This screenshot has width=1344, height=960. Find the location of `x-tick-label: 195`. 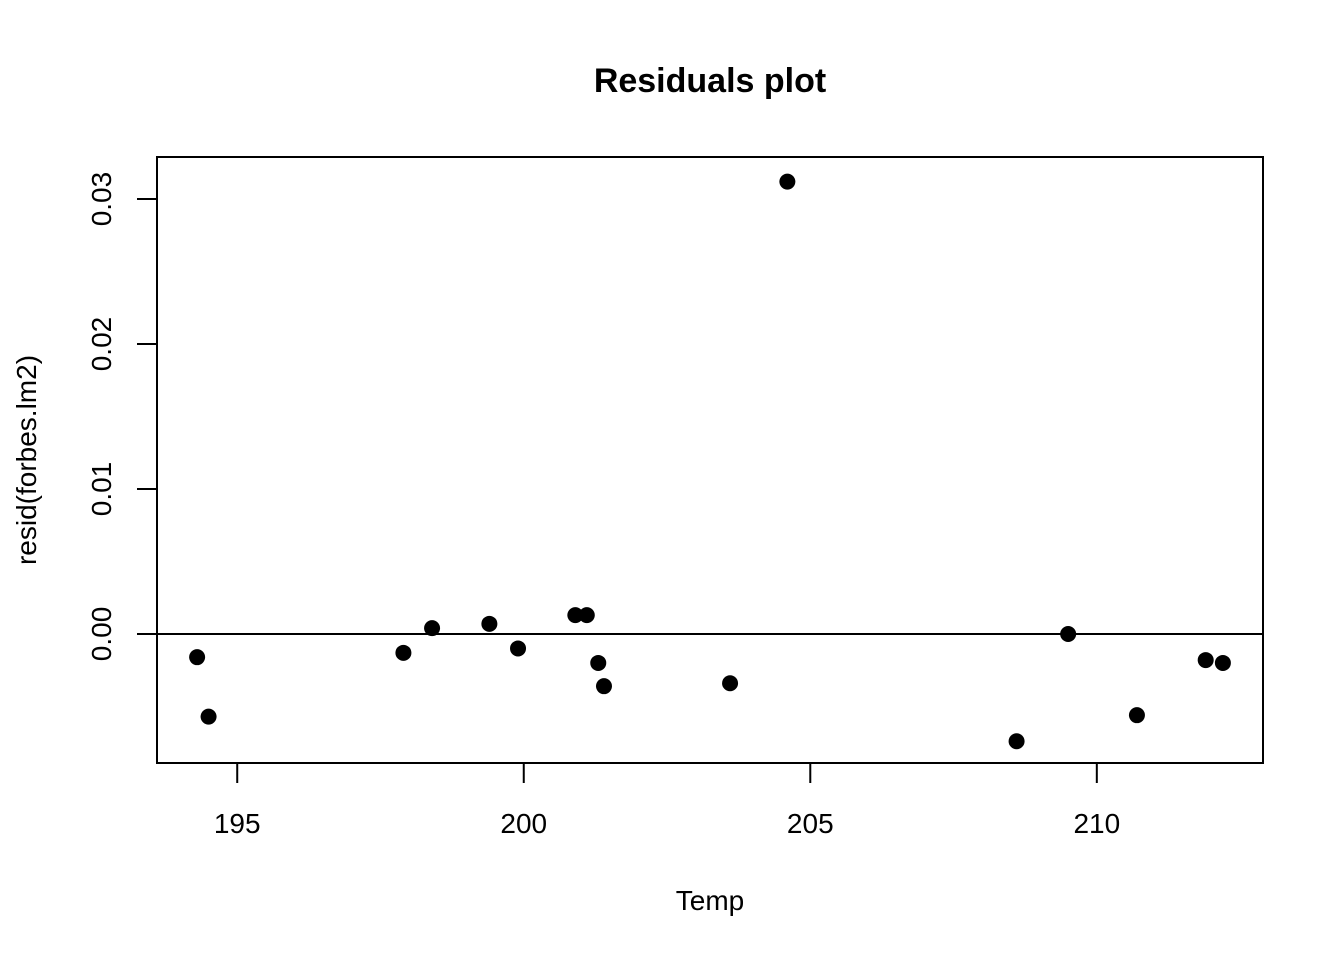

x-tick-label: 195 is located at coordinates (237, 823).